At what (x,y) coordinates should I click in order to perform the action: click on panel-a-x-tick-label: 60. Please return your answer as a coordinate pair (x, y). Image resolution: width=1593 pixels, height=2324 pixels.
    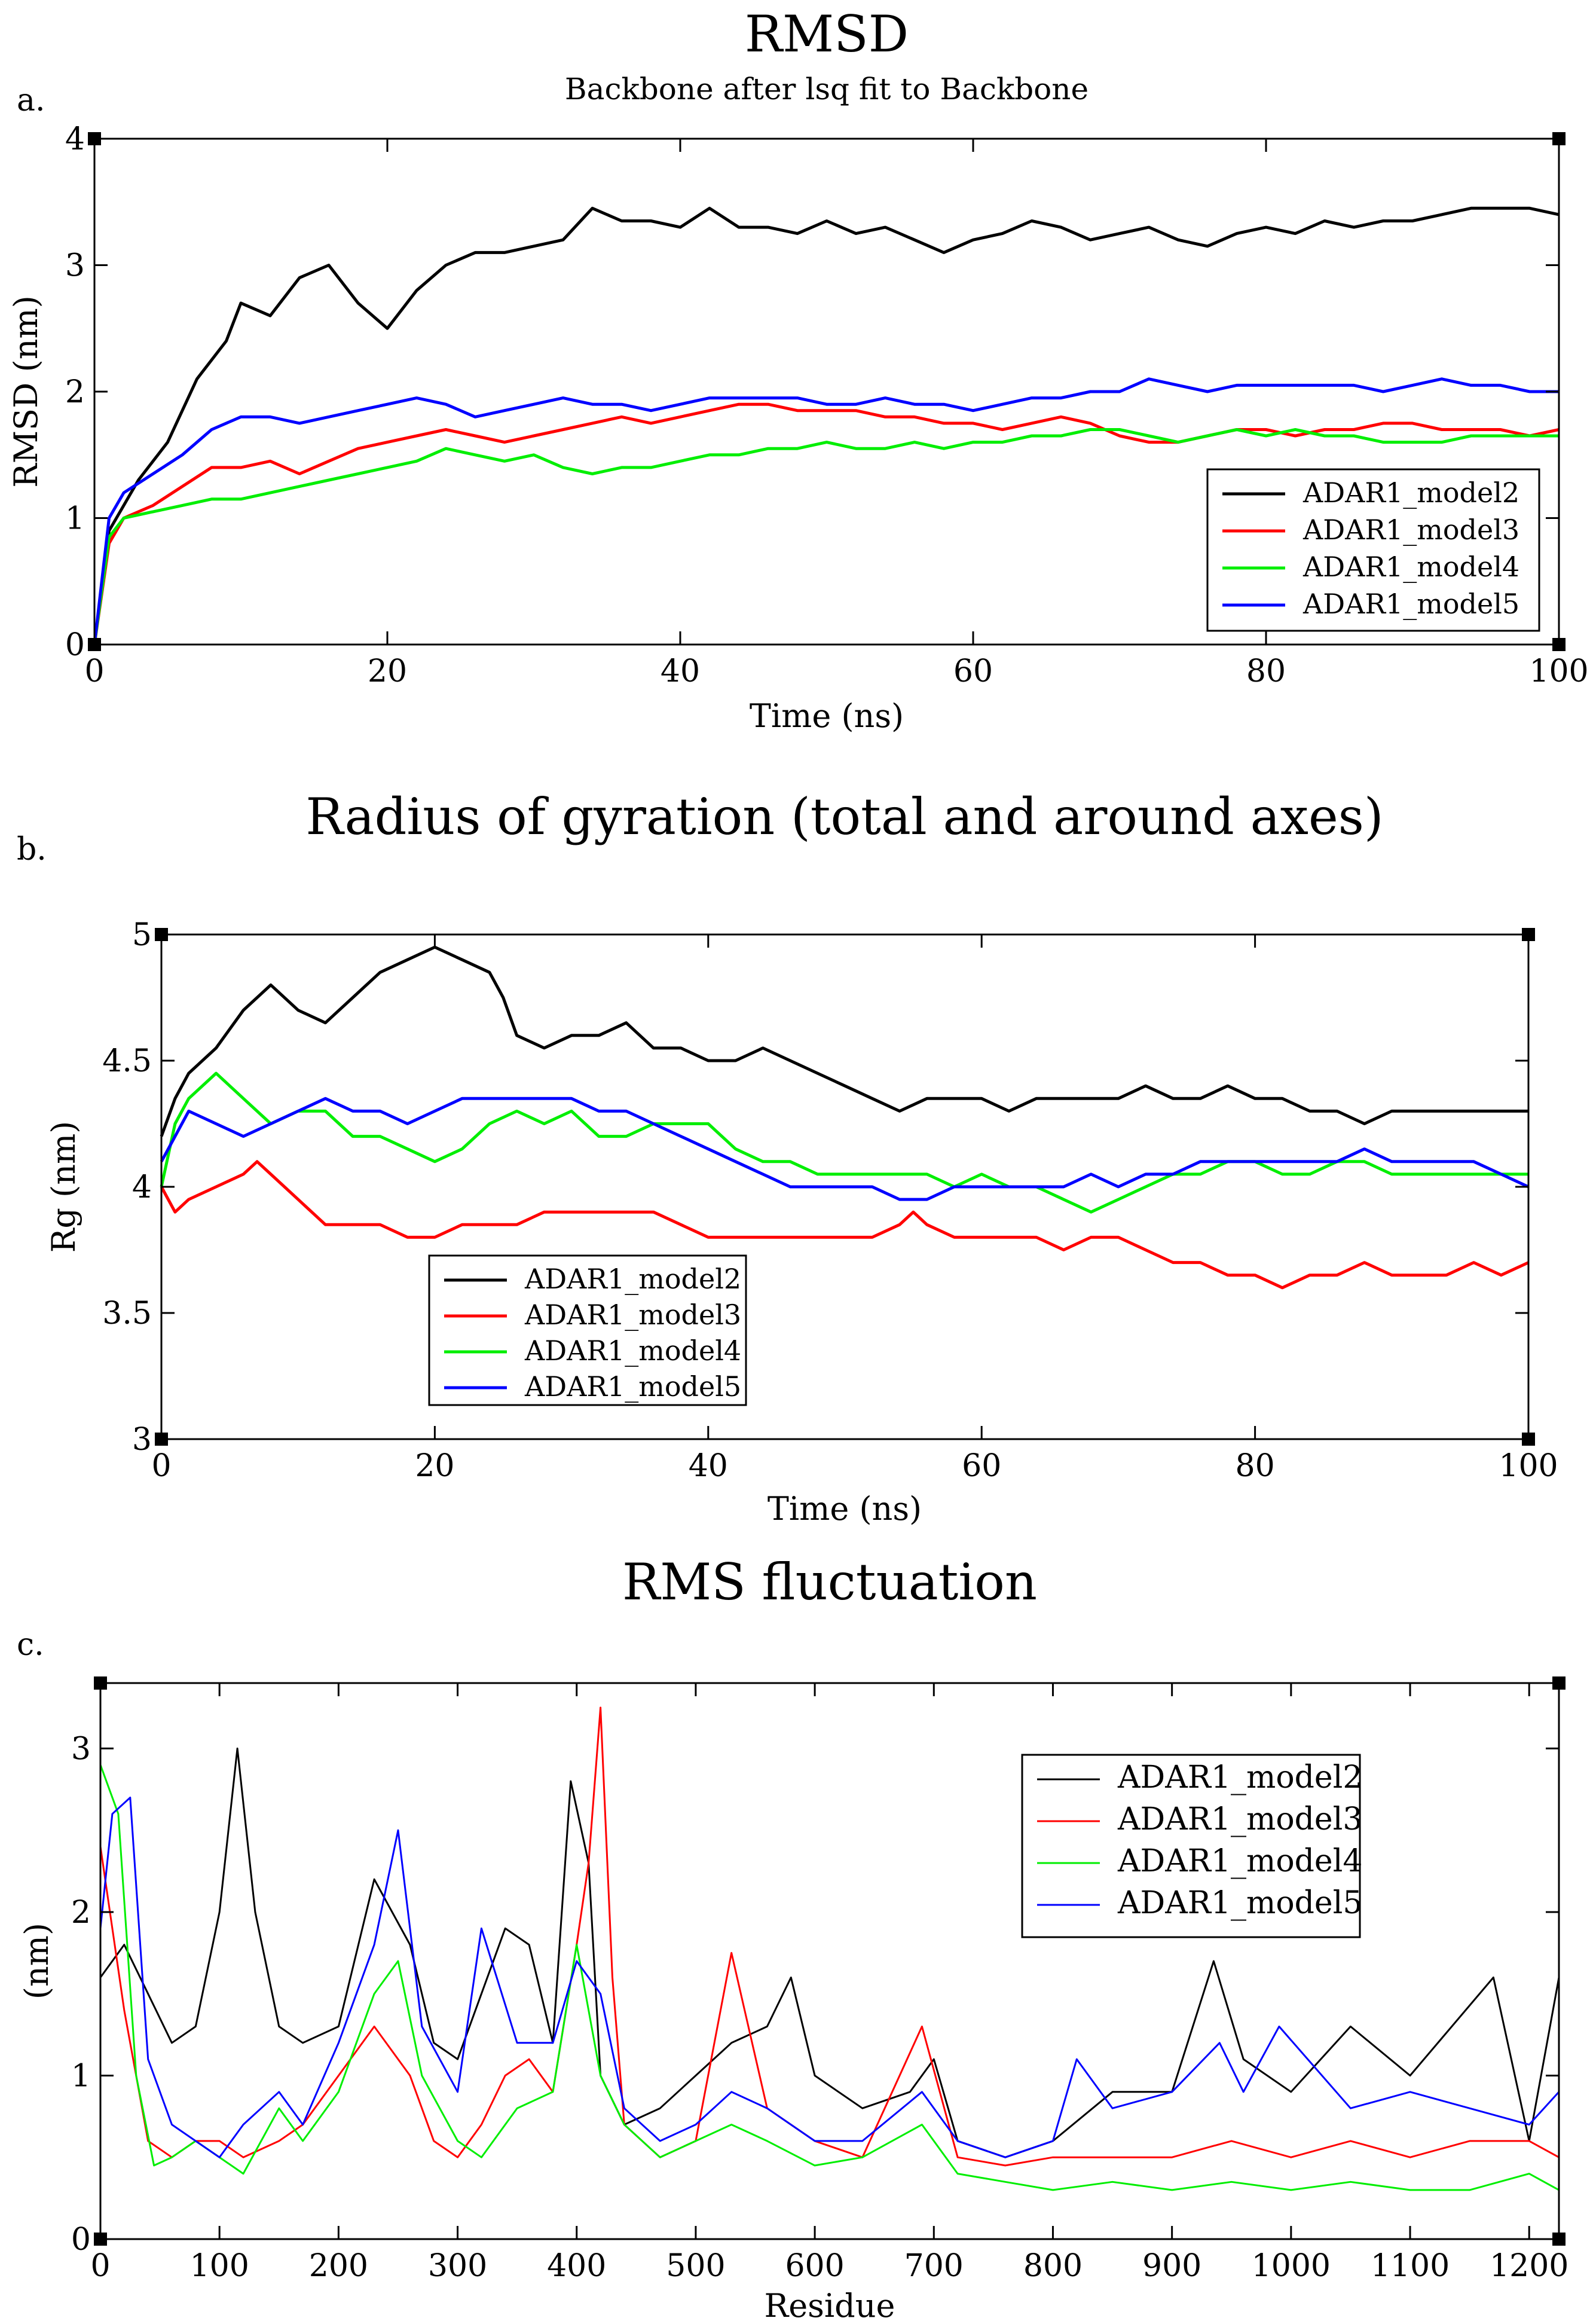
    Looking at the image, I should click on (973, 671).